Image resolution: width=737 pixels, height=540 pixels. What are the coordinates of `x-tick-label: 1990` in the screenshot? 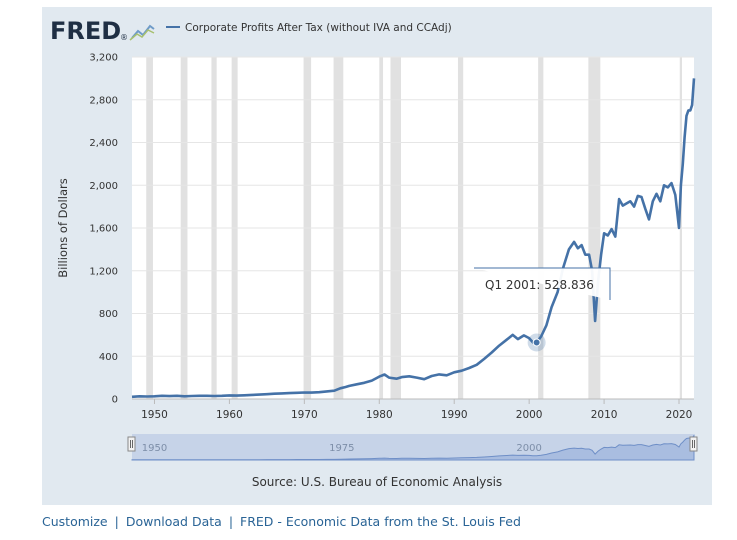 It's located at (454, 415).